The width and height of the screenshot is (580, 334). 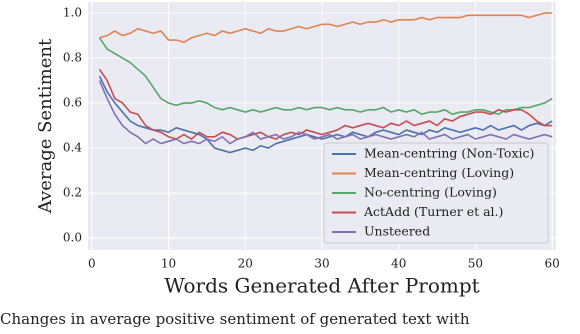 What do you see at coordinates (72, 103) in the screenshot?
I see `y-tick-label: 0.6` at bounding box center [72, 103].